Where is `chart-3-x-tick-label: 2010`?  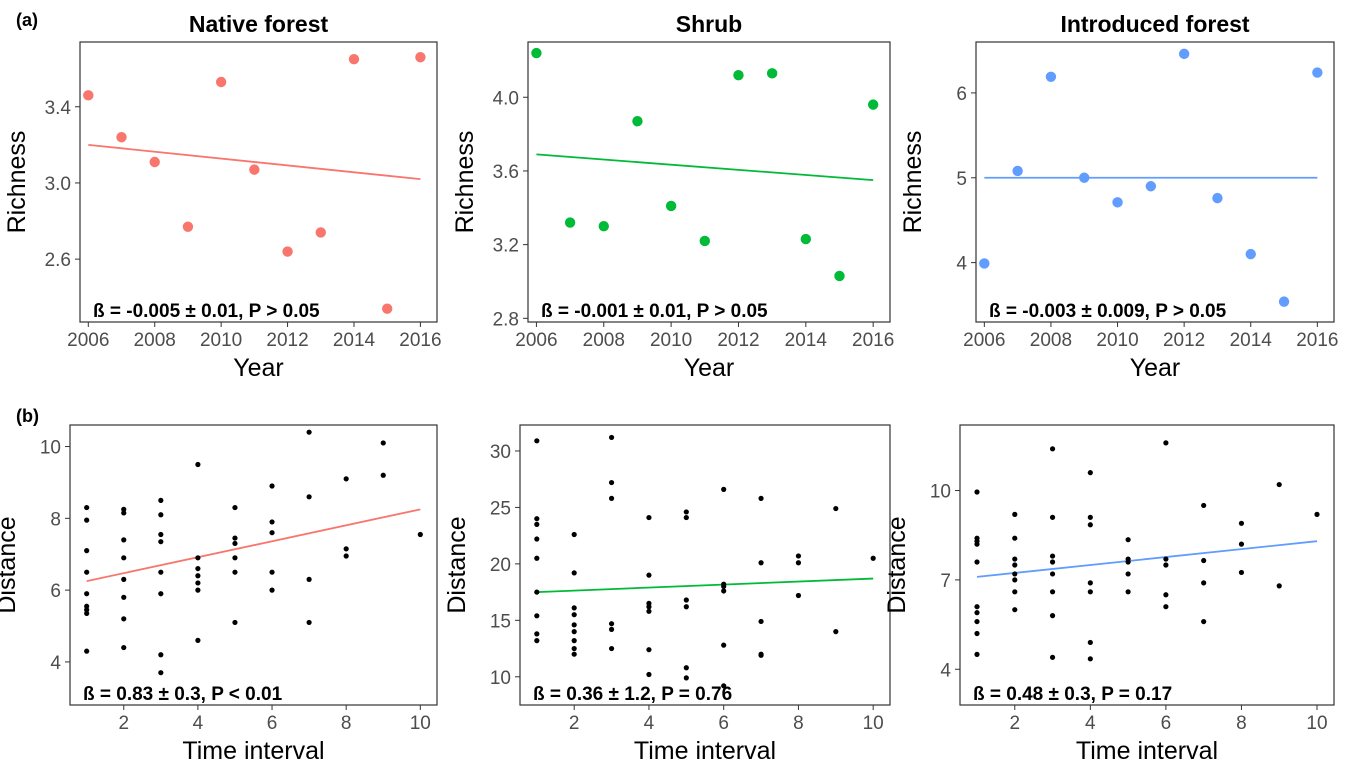 chart-3-x-tick-label: 2010 is located at coordinates (1117, 340).